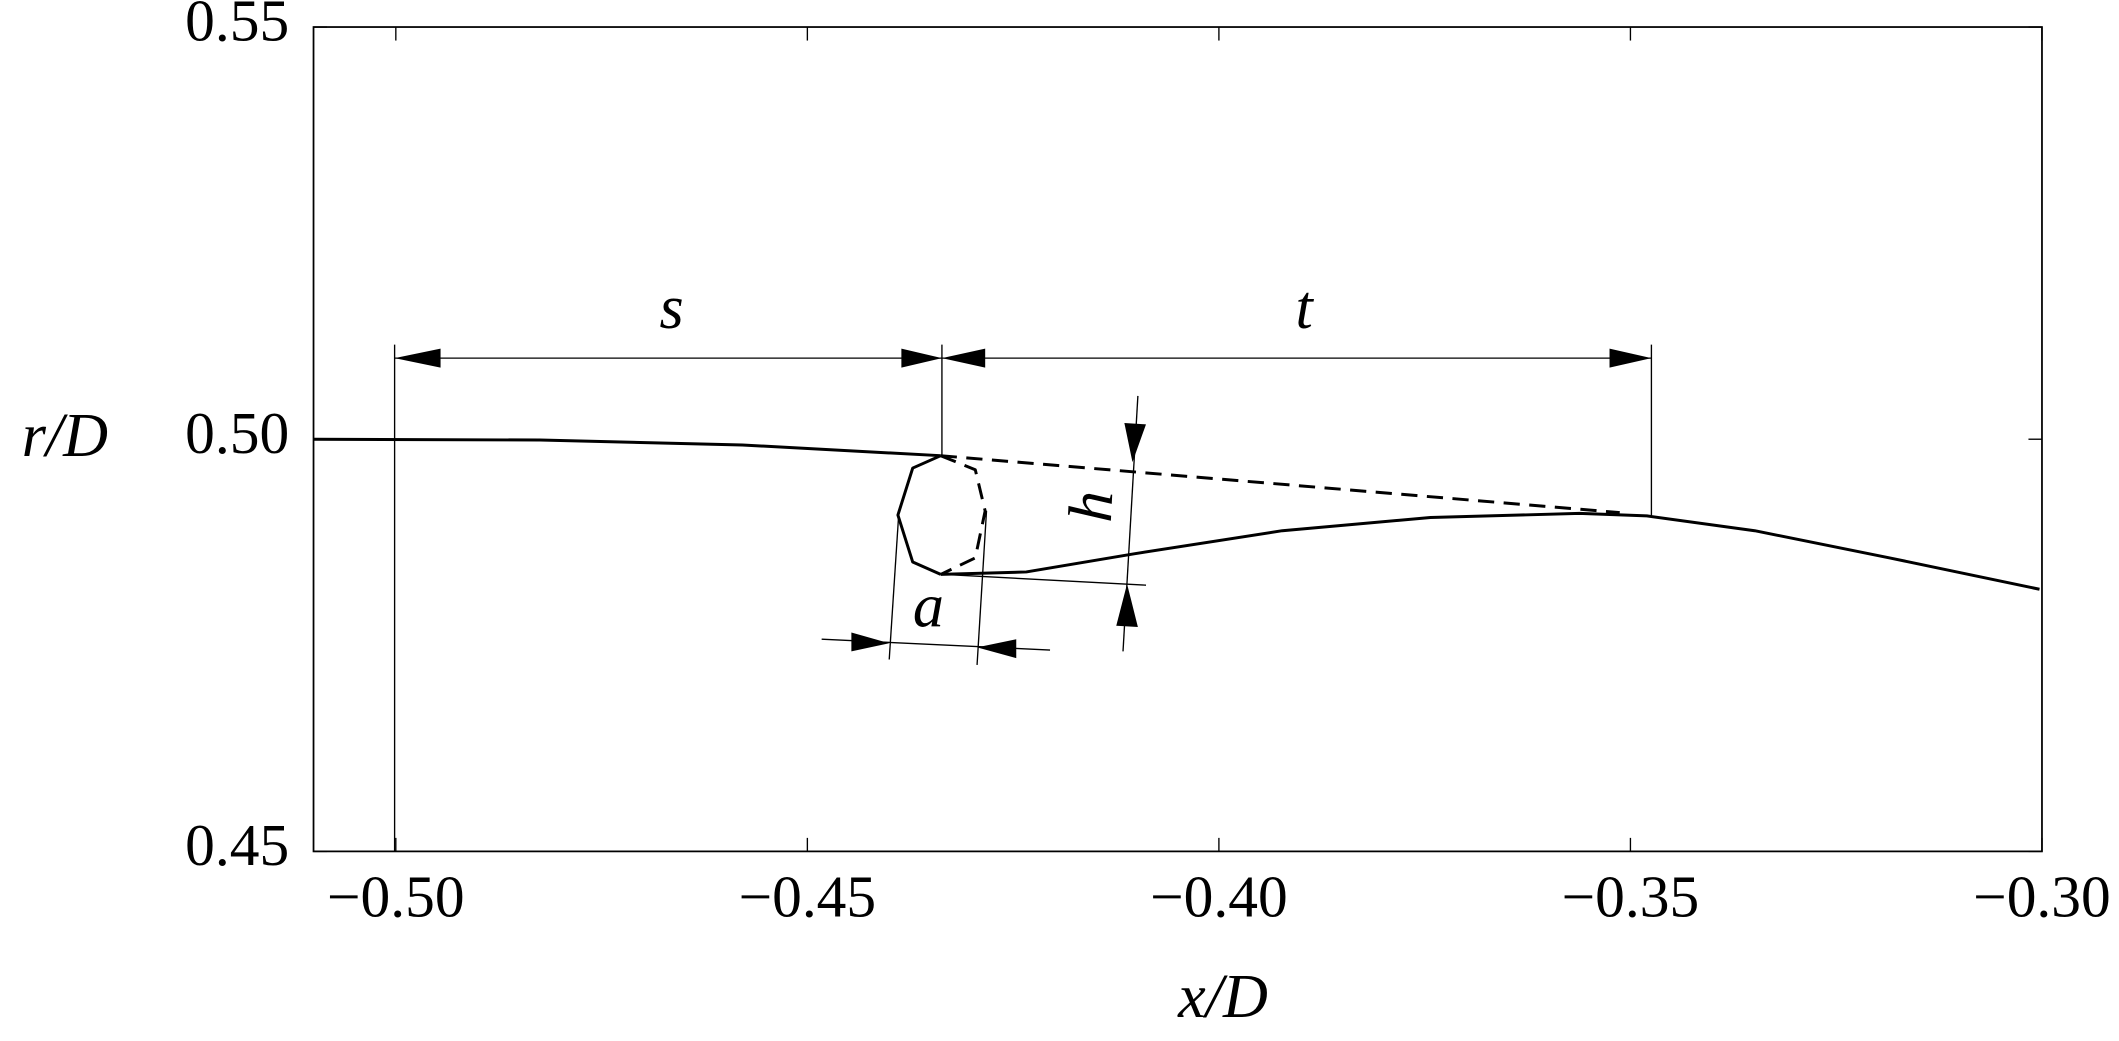 The height and width of the screenshot is (1041, 2119). What do you see at coordinates (65, 436) in the screenshot?
I see `y-axis-label: r/D` at bounding box center [65, 436].